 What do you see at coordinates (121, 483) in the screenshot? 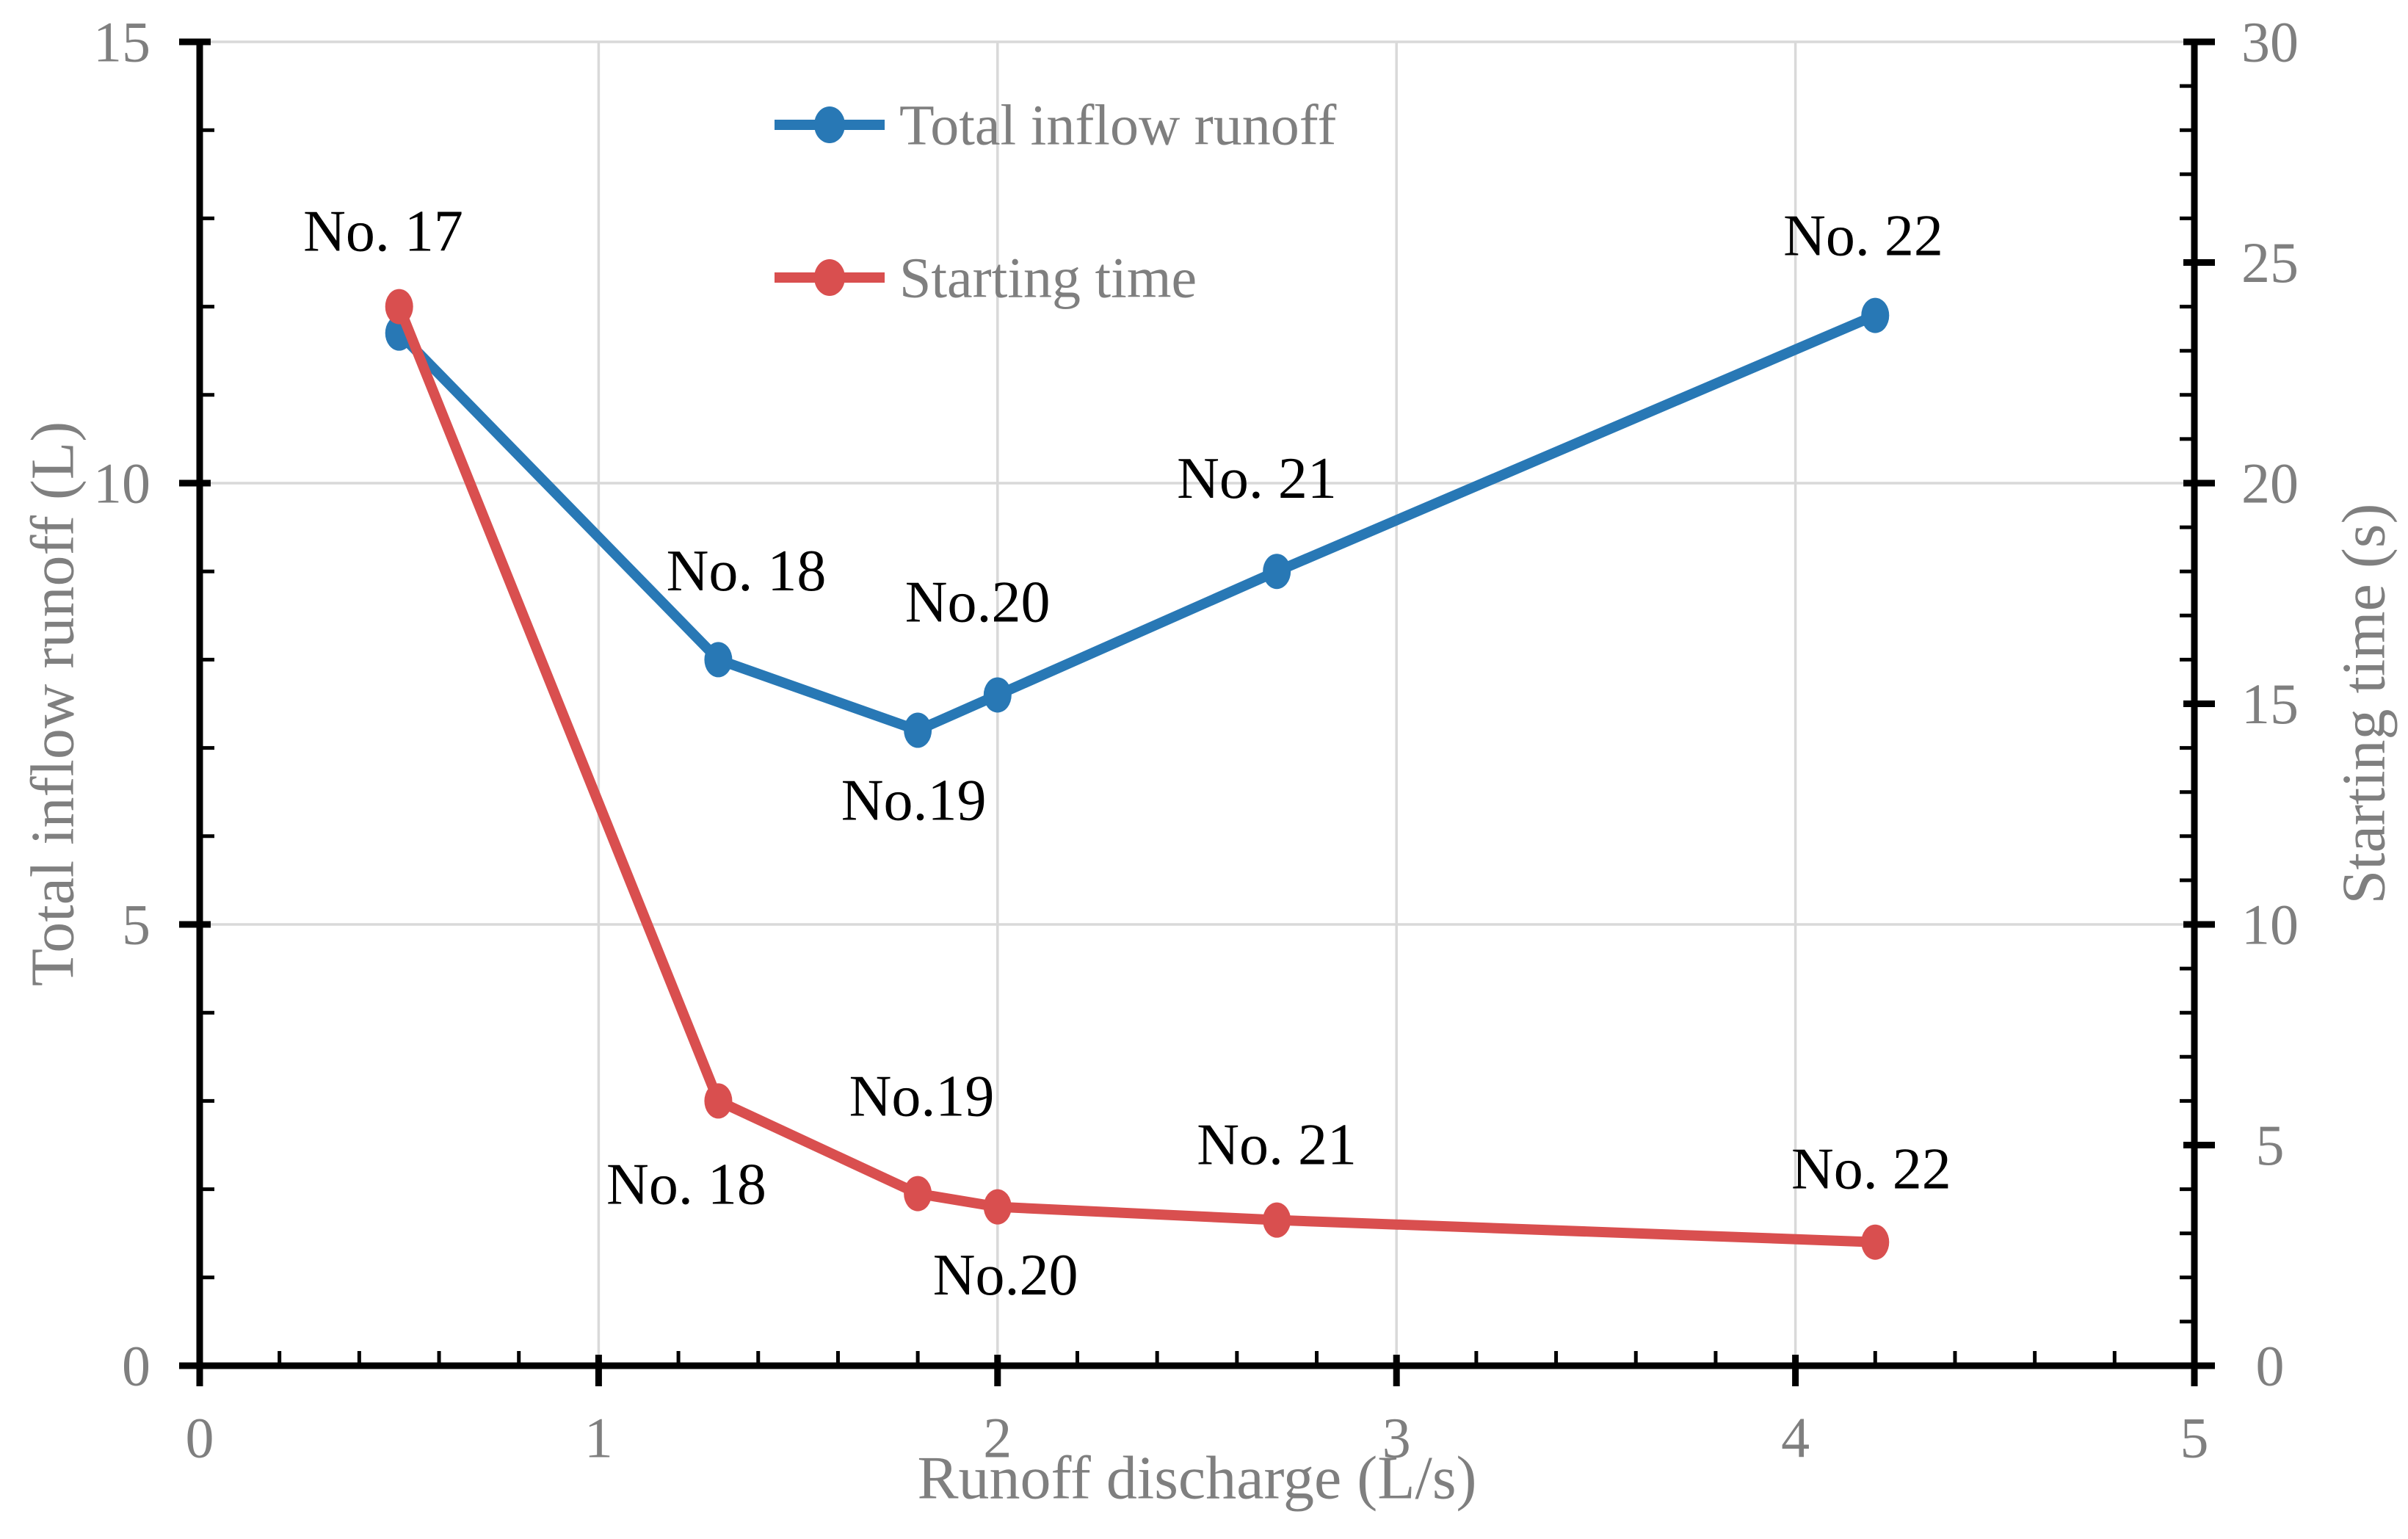
I see `y-left-tick-label: 10` at bounding box center [121, 483].